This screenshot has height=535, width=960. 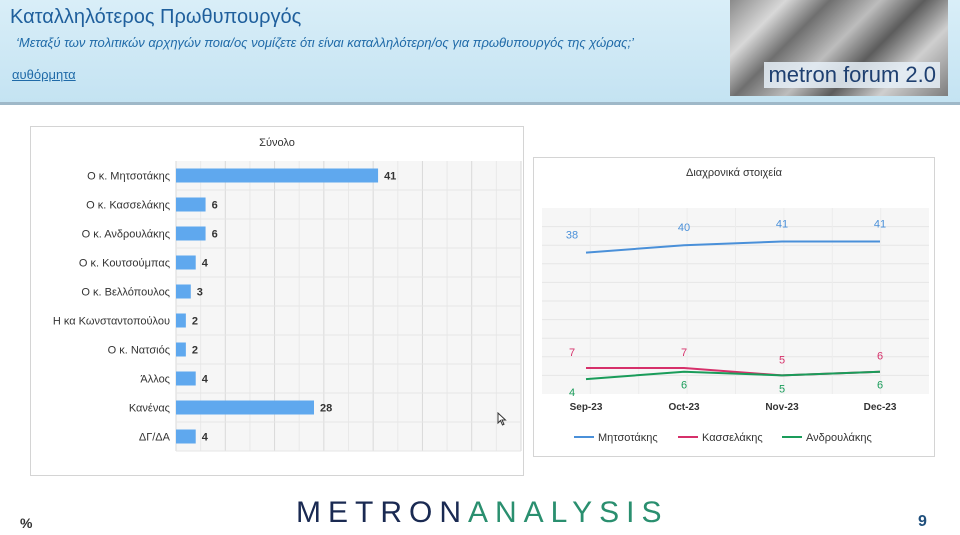 I want to click on legend-label: Ανδρουλάκης, so click(x=839, y=438).